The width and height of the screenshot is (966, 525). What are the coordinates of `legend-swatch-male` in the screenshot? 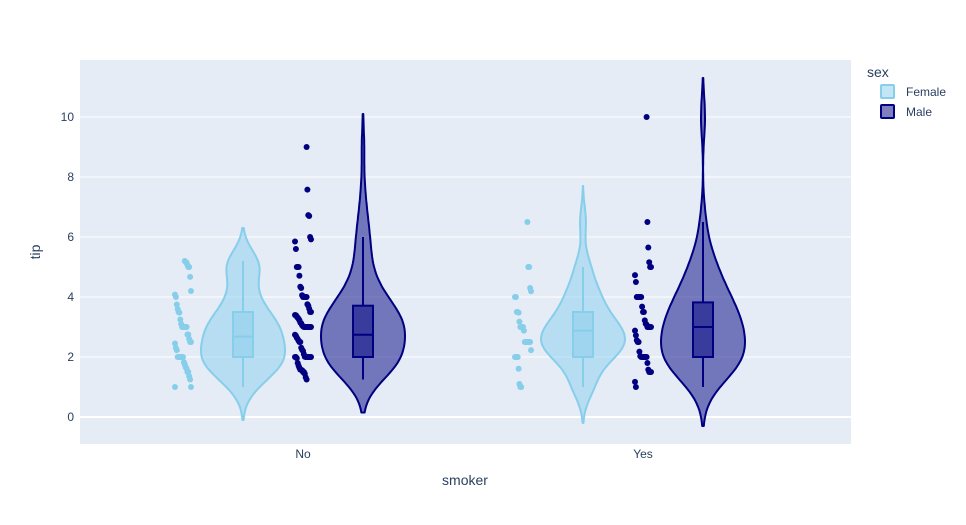 It's located at (887, 111).